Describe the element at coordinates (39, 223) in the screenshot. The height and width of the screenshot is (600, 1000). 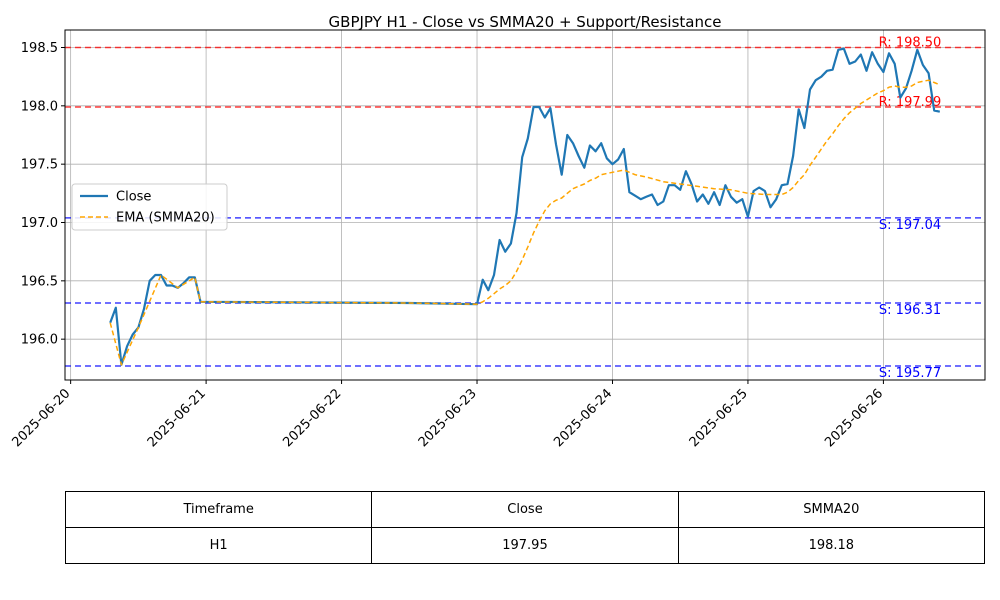
I see `y-tick-label: 197.0` at that location.